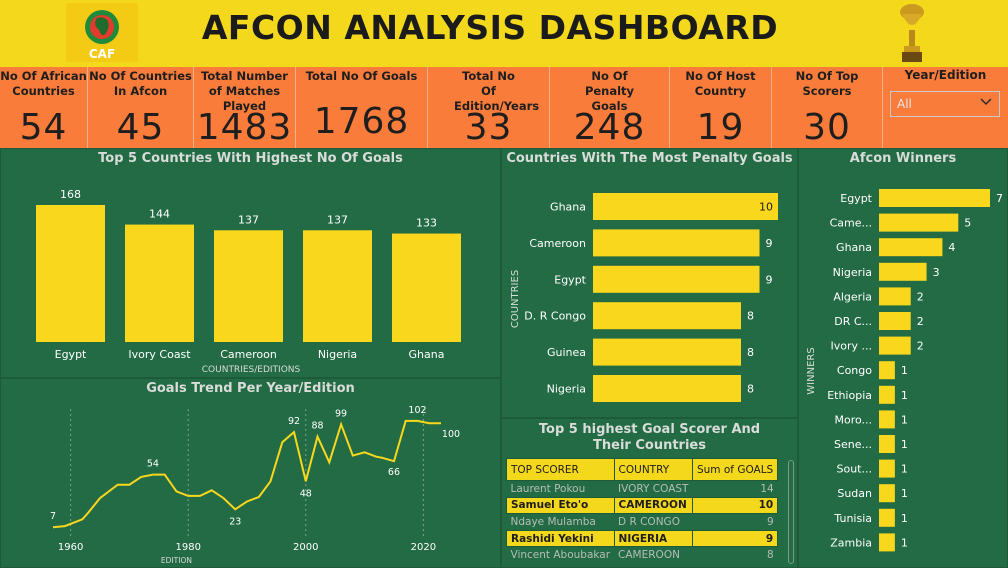 The height and width of the screenshot is (568, 1008). What do you see at coordinates (610, 107) in the screenshot?
I see `kpi-penalty-goals: No Of Penalty Goals 248` at bounding box center [610, 107].